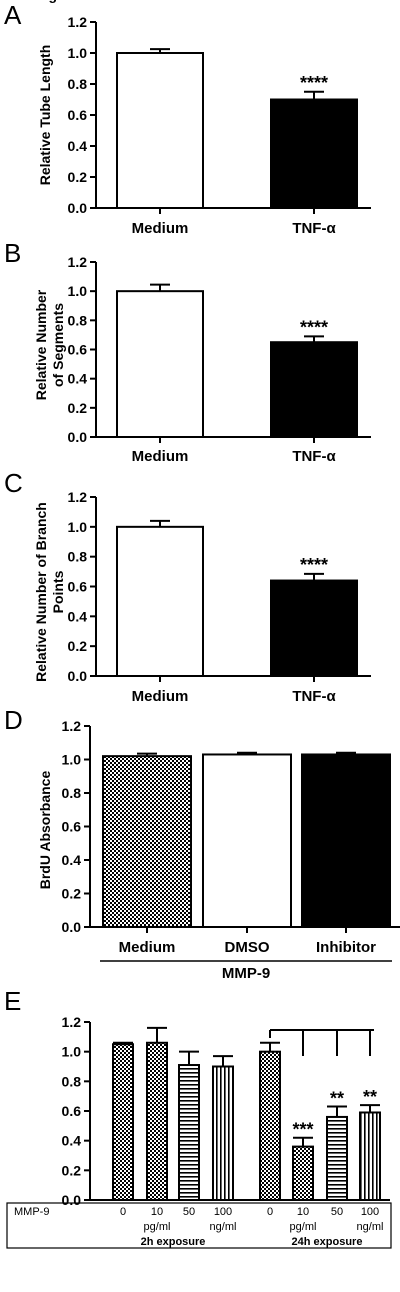 The image size is (400, 1292). I want to click on y-tick-label-4-0: 0.0, so click(72, 1200).